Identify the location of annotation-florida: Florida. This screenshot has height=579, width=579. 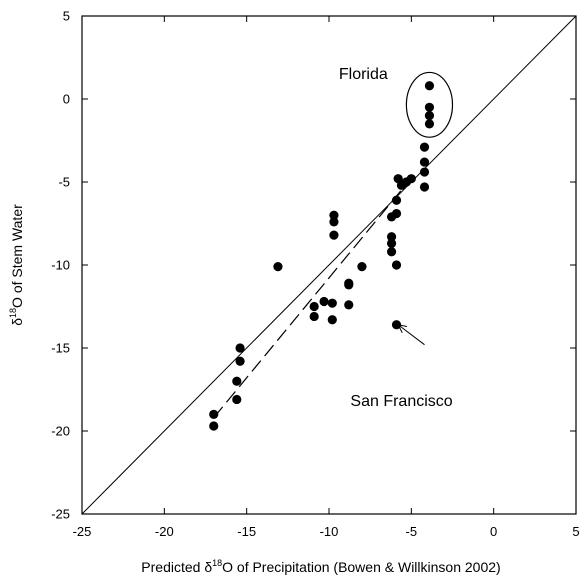
(363, 74).